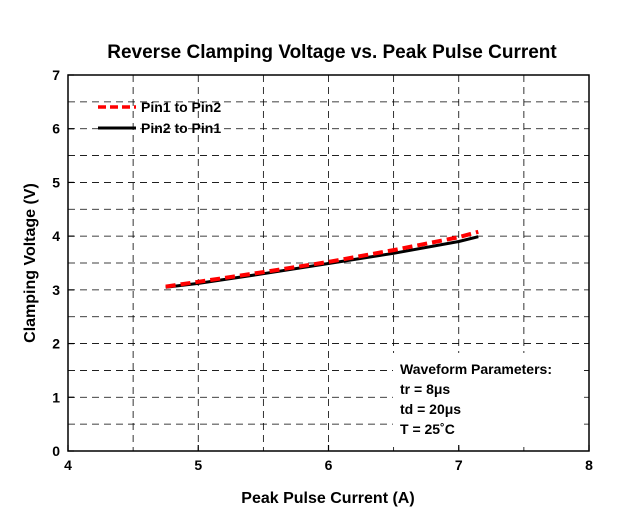  What do you see at coordinates (56, 182) in the screenshot?
I see `y-tick-label: 5` at bounding box center [56, 182].